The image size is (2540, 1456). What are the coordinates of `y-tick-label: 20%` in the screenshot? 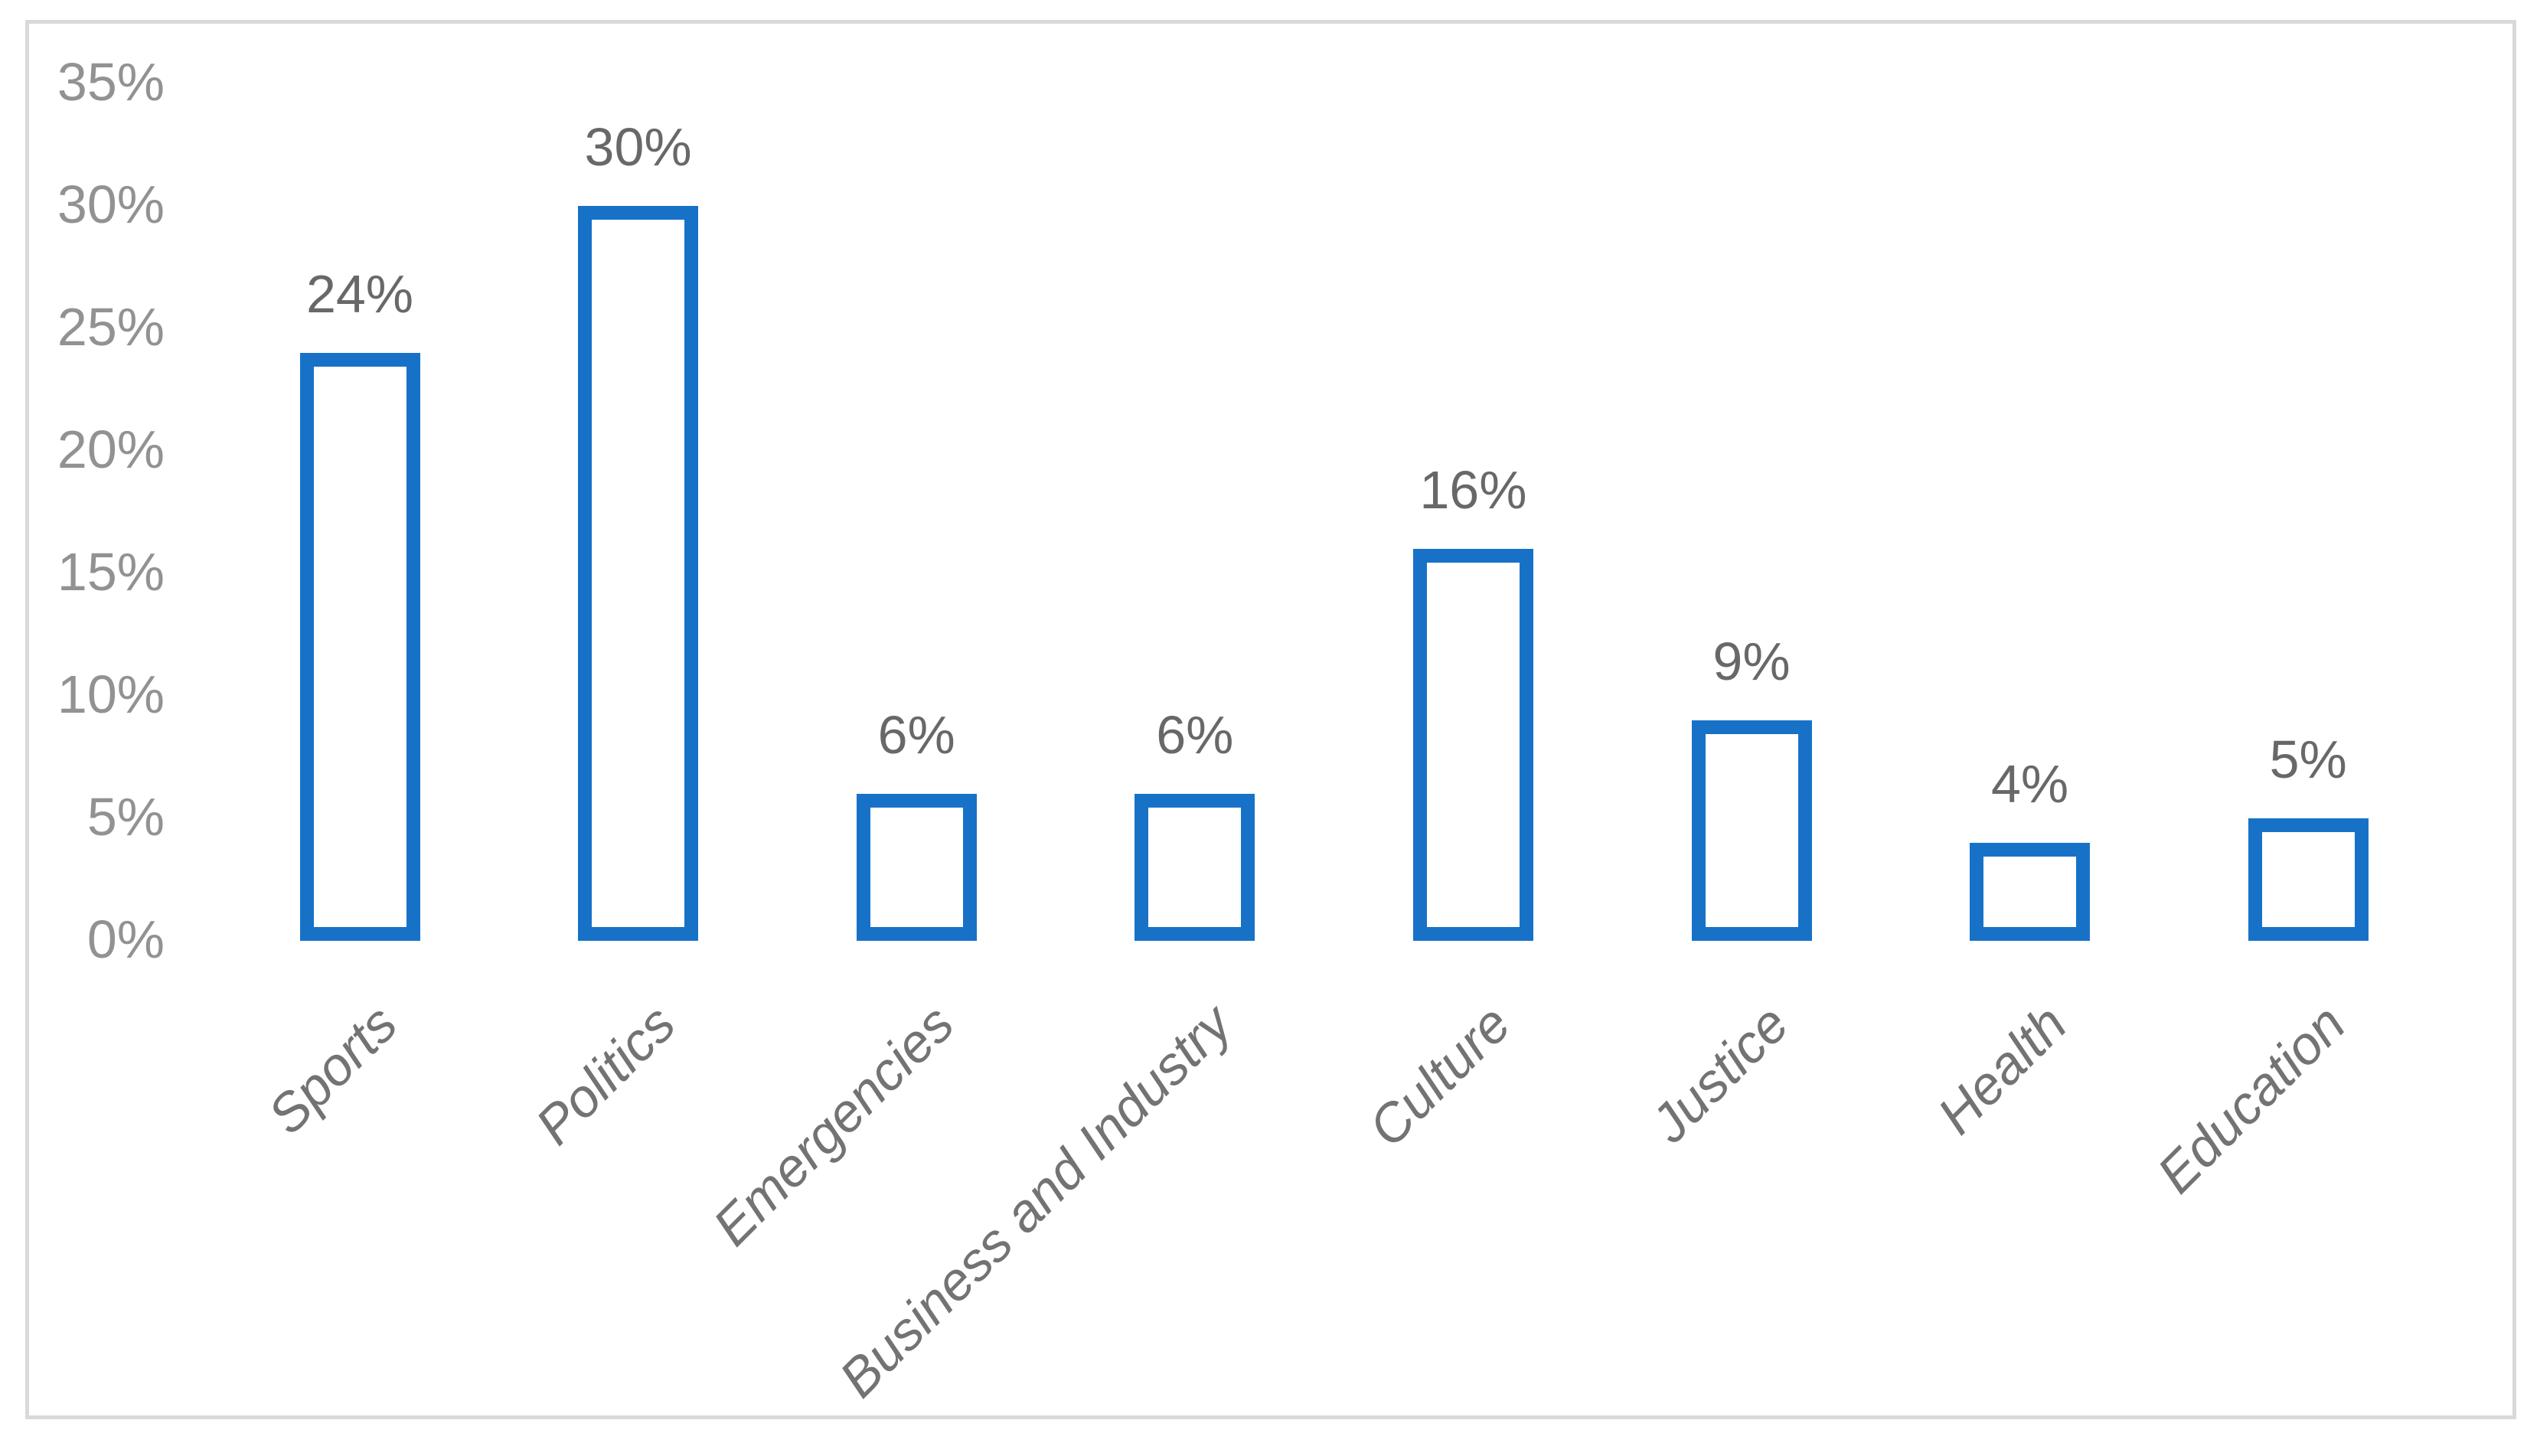 It's located at (111, 449).